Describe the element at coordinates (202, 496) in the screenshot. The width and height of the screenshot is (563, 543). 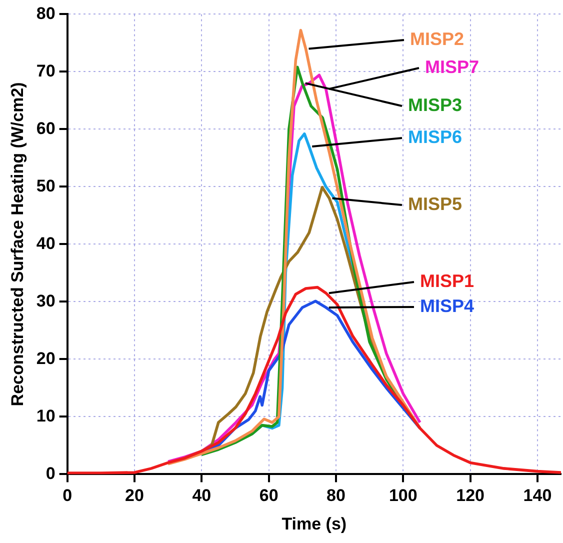
I see `x-tick-label: 40` at that location.